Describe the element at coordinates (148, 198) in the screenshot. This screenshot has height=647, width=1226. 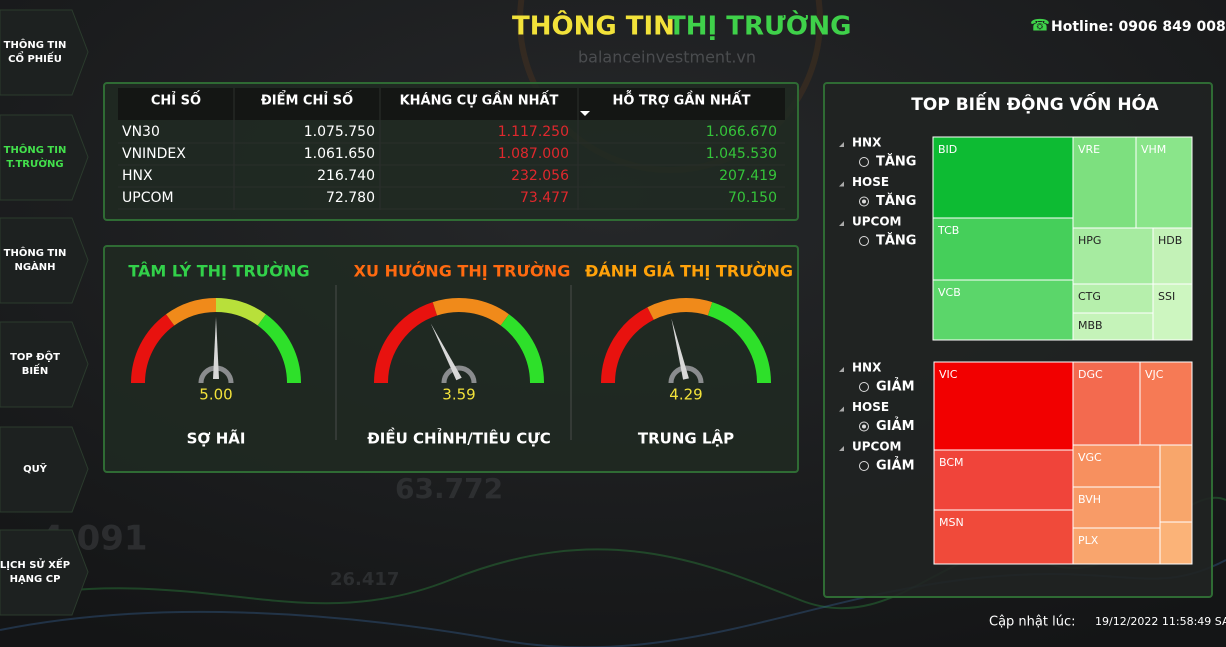
I see `cell: UPCOM` at that location.